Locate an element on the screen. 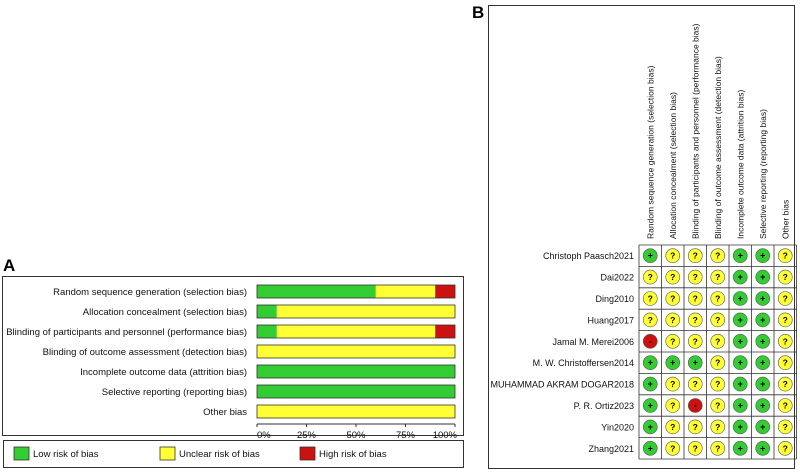 The width and height of the screenshot is (800, 473). panel-a-letter: A is located at coordinates (9, 265).